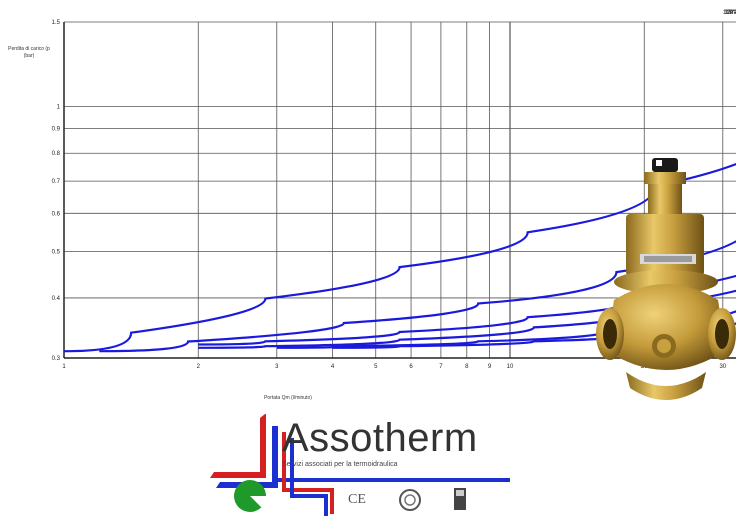  What do you see at coordinates (56, 359) in the screenshot?
I see `y-tick-label: 0.3` at bounding box center [56, 359].